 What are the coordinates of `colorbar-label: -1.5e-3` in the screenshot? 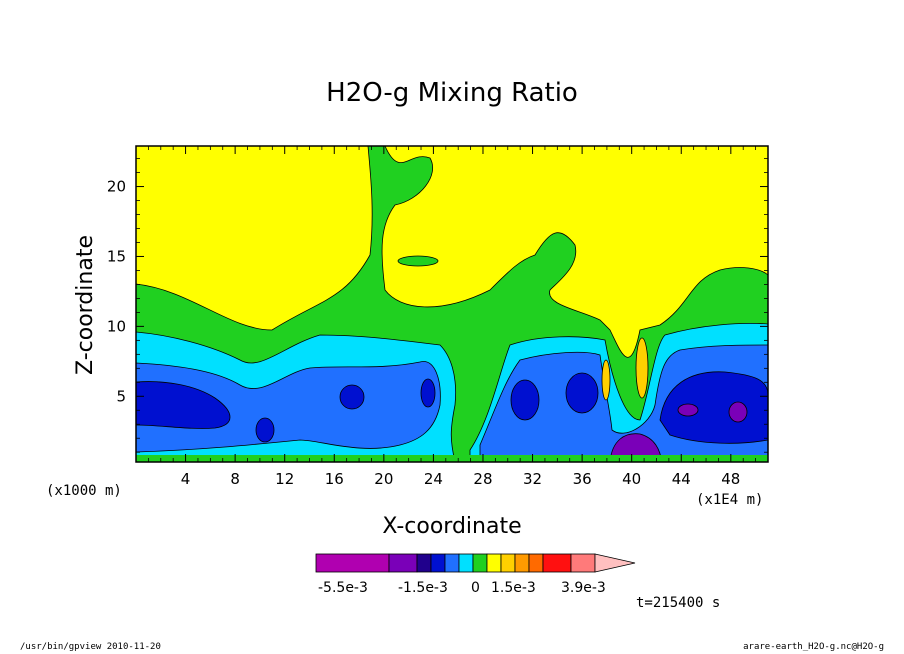 It's located at (423, 588).